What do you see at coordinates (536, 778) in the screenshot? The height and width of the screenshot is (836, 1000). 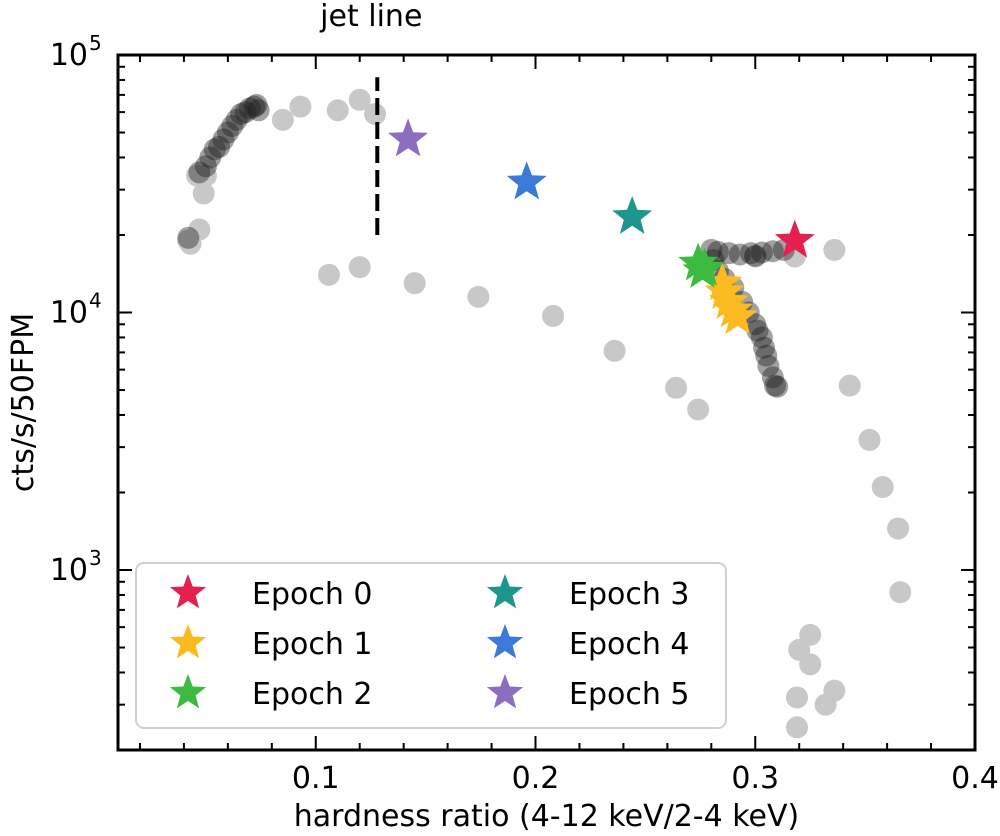 I see `x-tick-label: 0.2` at bounding box center [536, 778].